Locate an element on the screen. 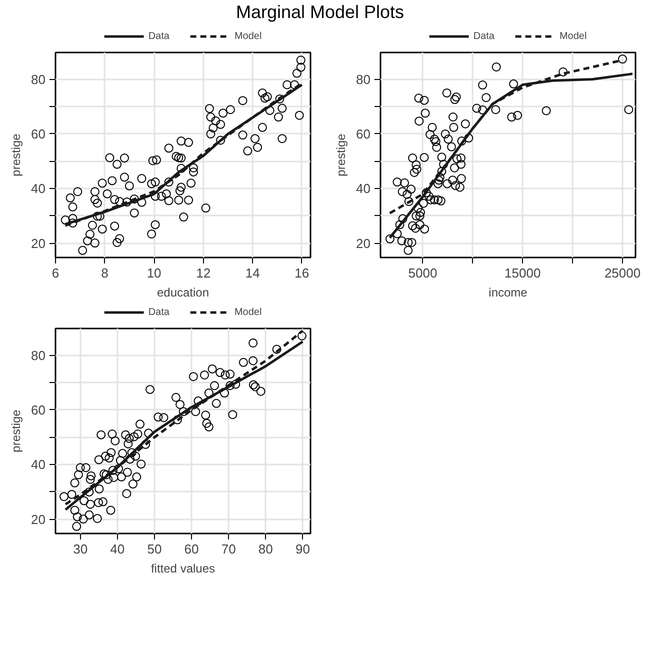  x-tick-label: 60 is located at coordinates (191, 549).